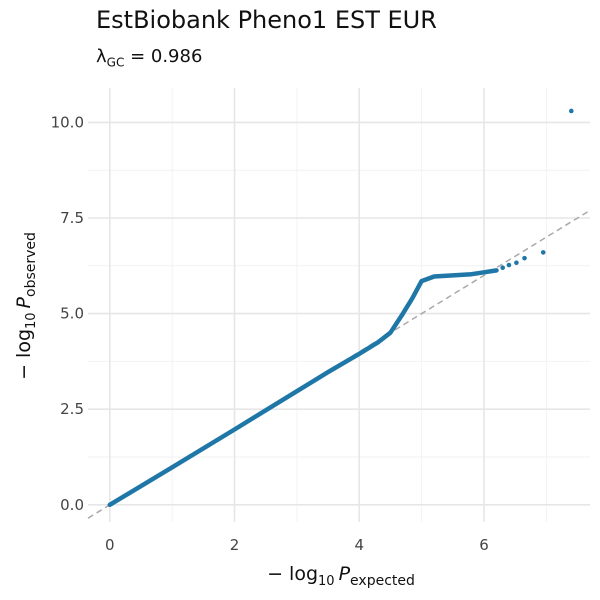 The width and height of the screenshot is (600, 600). What do you see at coordinates (176, 56) in the screenshot?
I see `lambda-value: 0.986` at bounding box center [176, 56].